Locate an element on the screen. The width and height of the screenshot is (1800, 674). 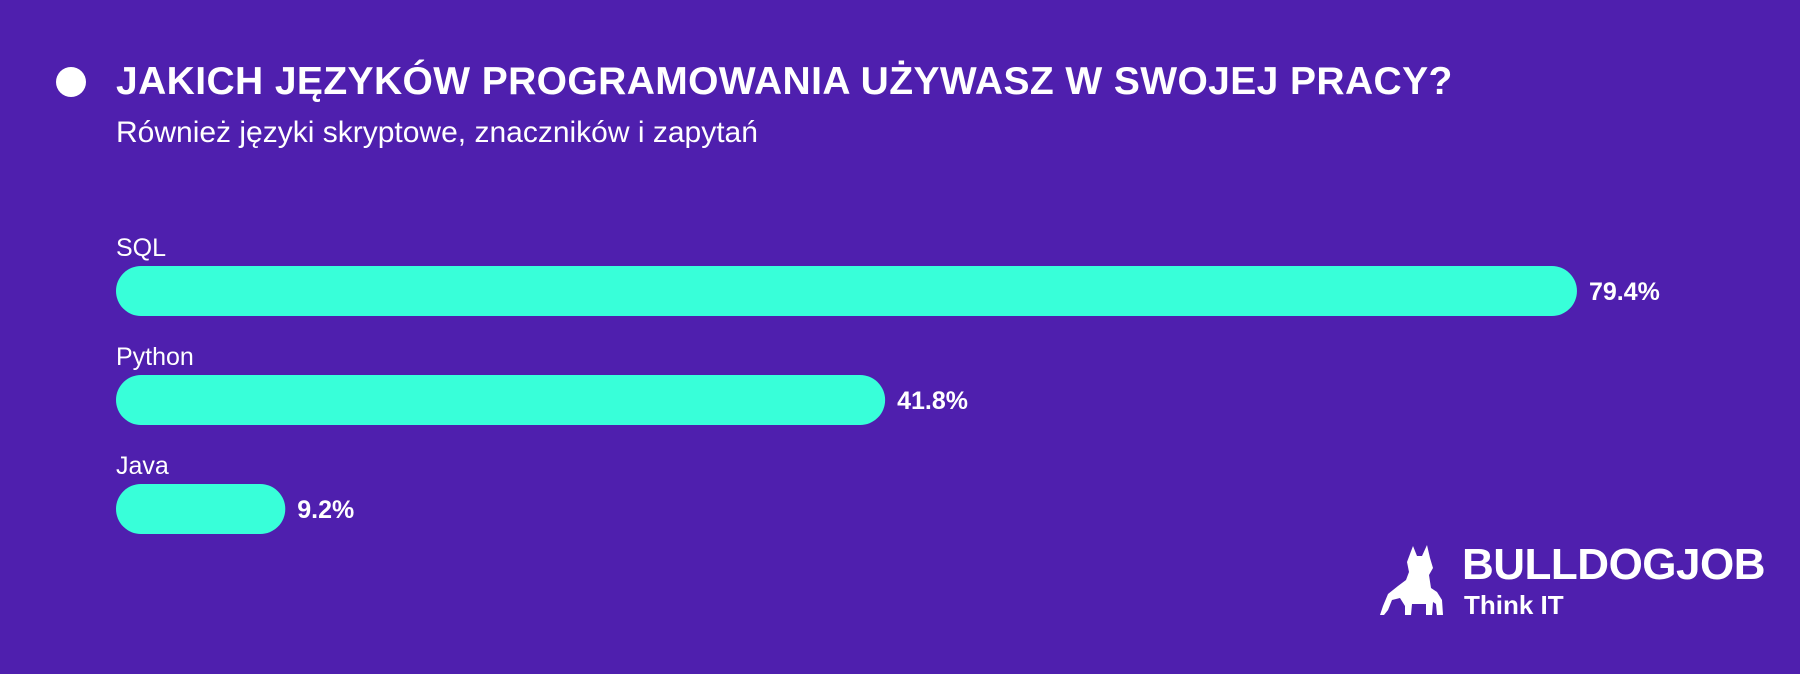
value-label-sql: 79.4% is located at coordinates (1624, 292).